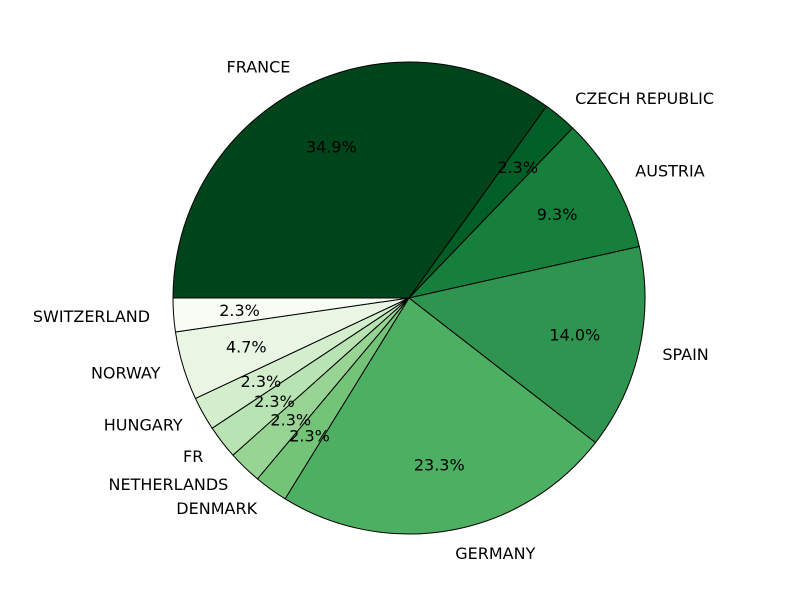 Image resolution: width=800 pixels, height=600 pixels. I want to click on percent-label-germany: 23.3%, so click(439, 465).